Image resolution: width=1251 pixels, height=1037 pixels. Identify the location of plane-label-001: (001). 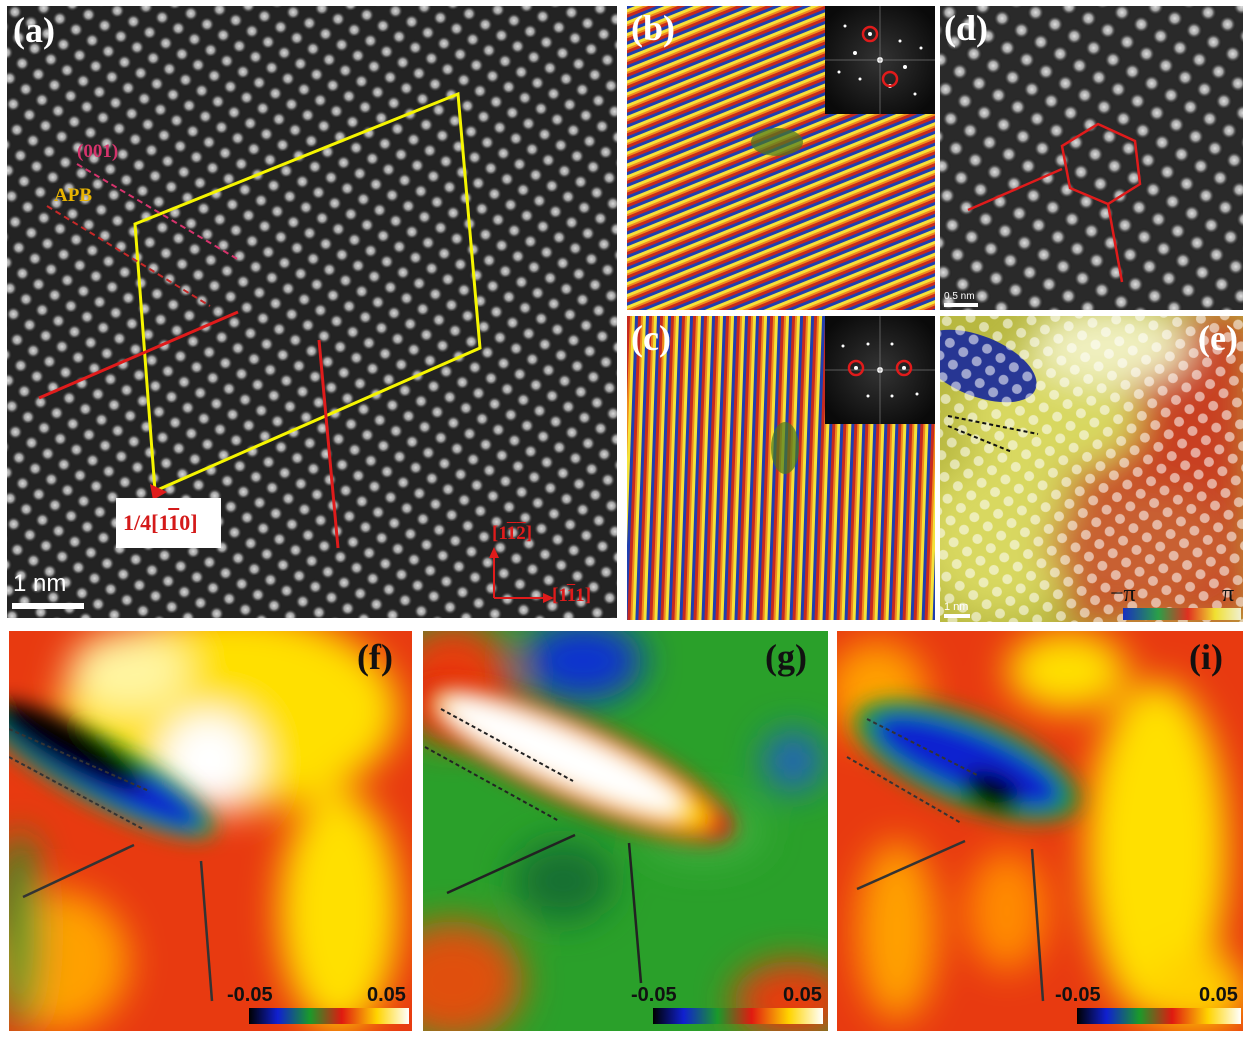
(98, 151).